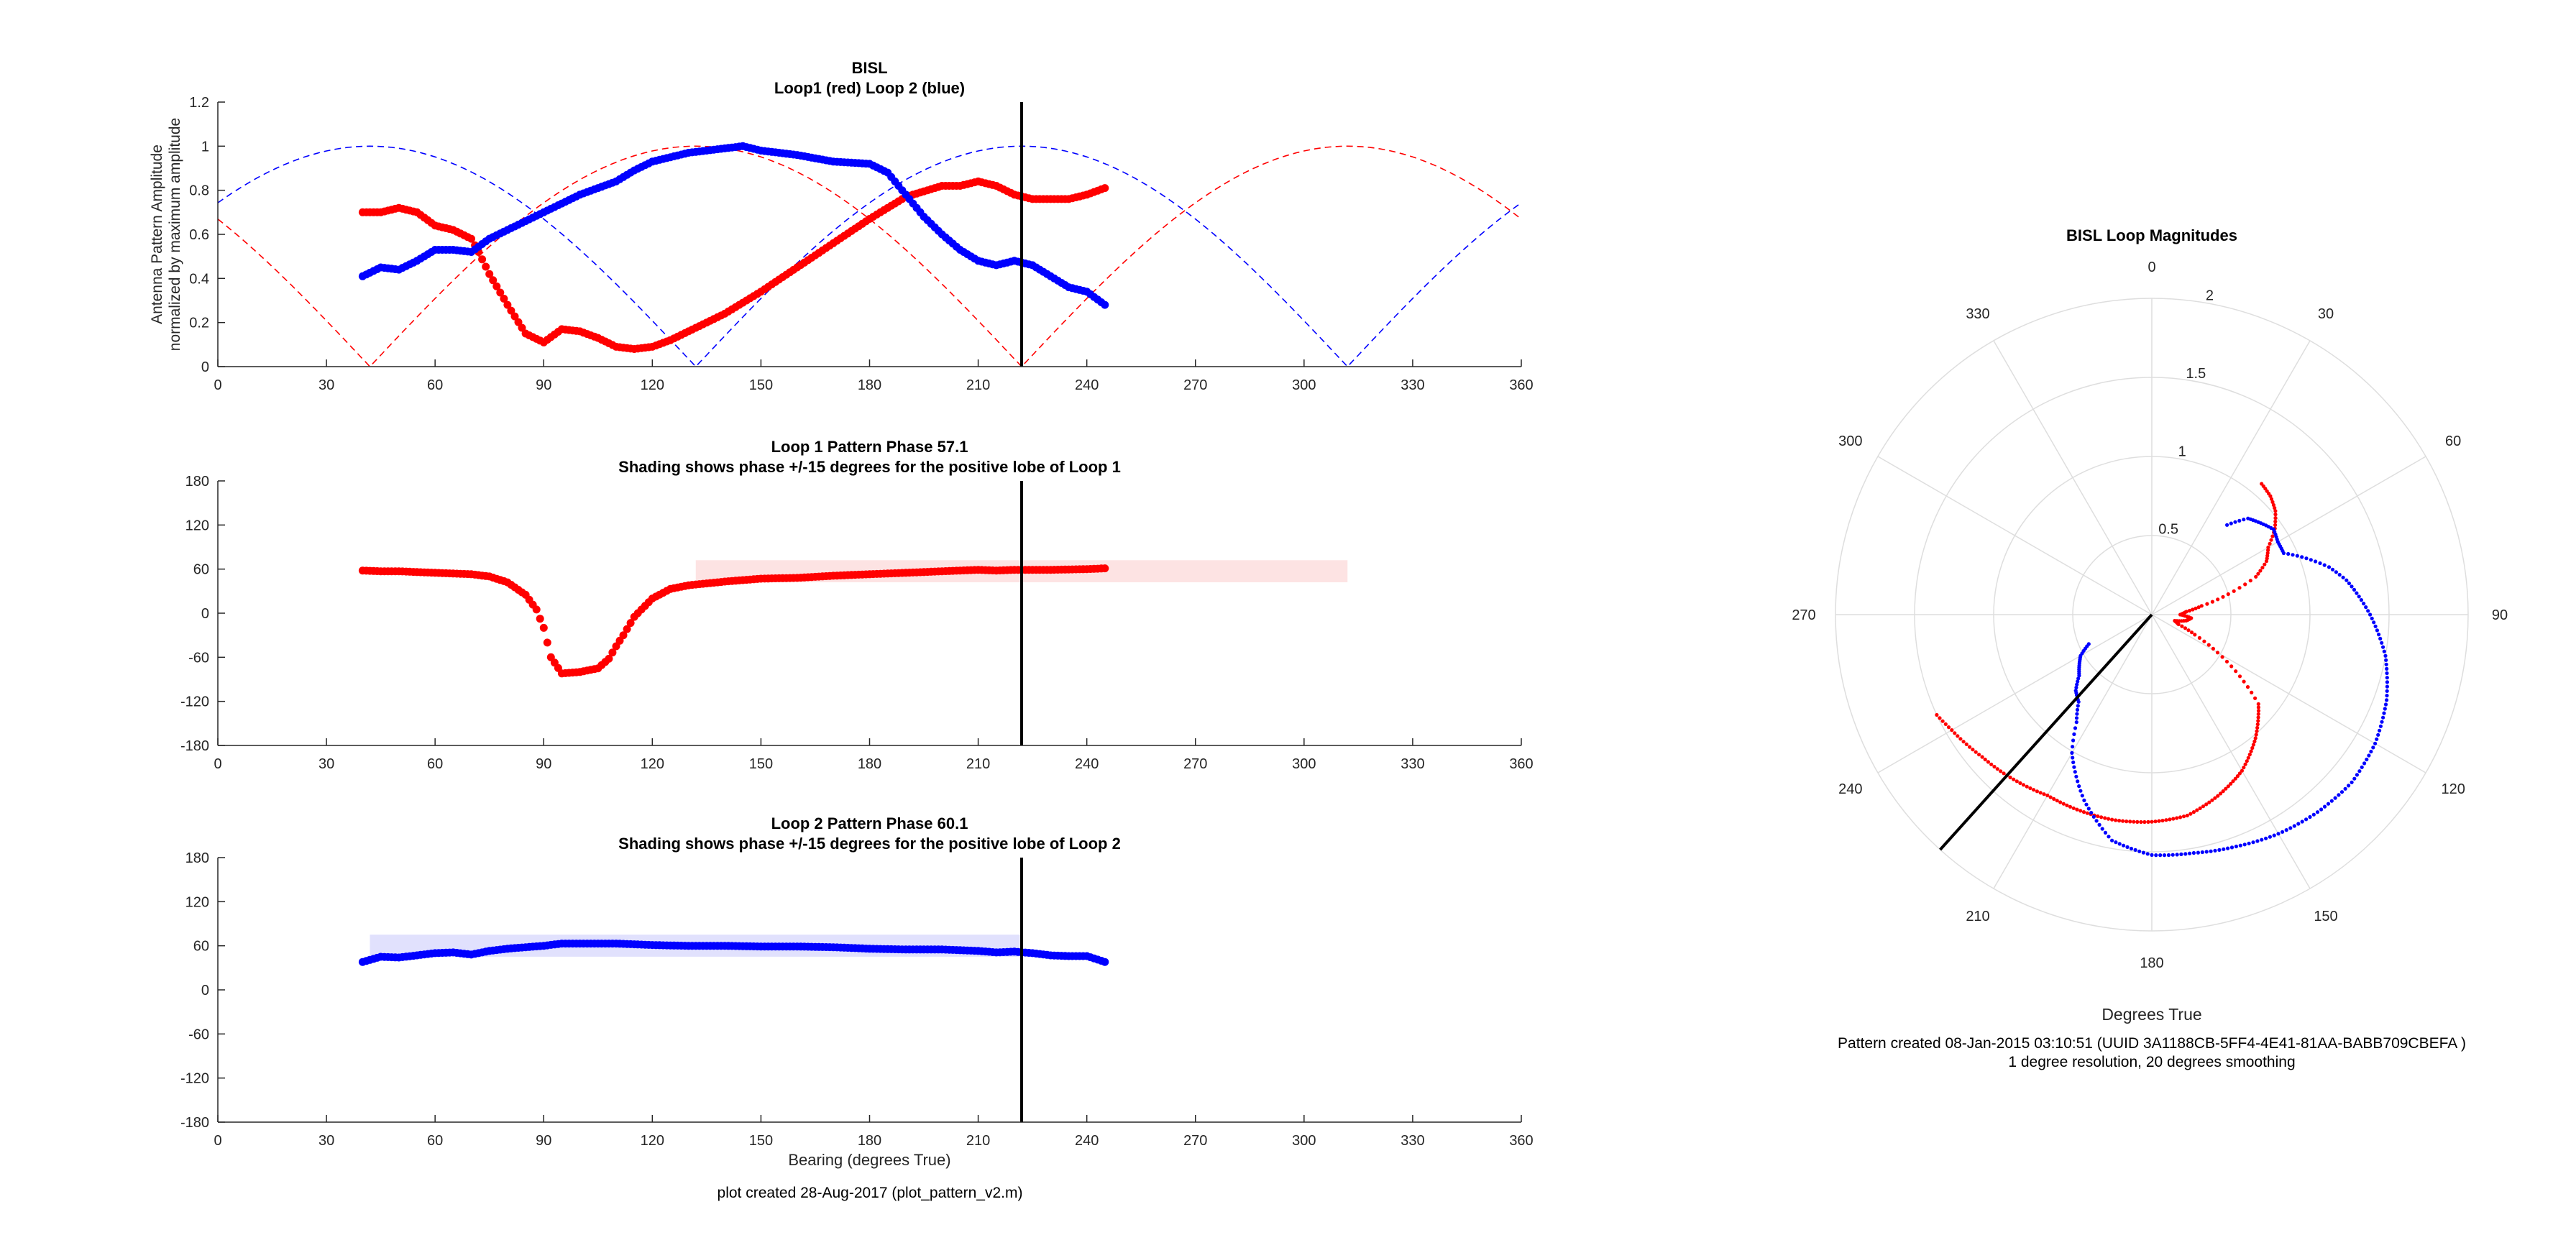 The width and height of the screenshot is (2576, 1258). I want to click on y-tick-label: 180, so click(197, 482).